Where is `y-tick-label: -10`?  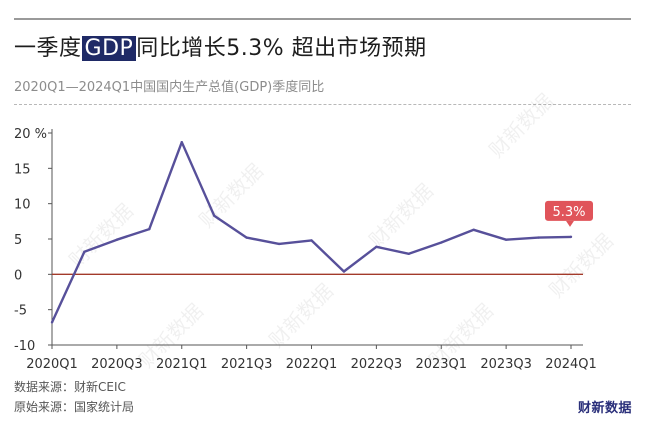 y-tick-label: -10 is located at coordinates (24, 346).